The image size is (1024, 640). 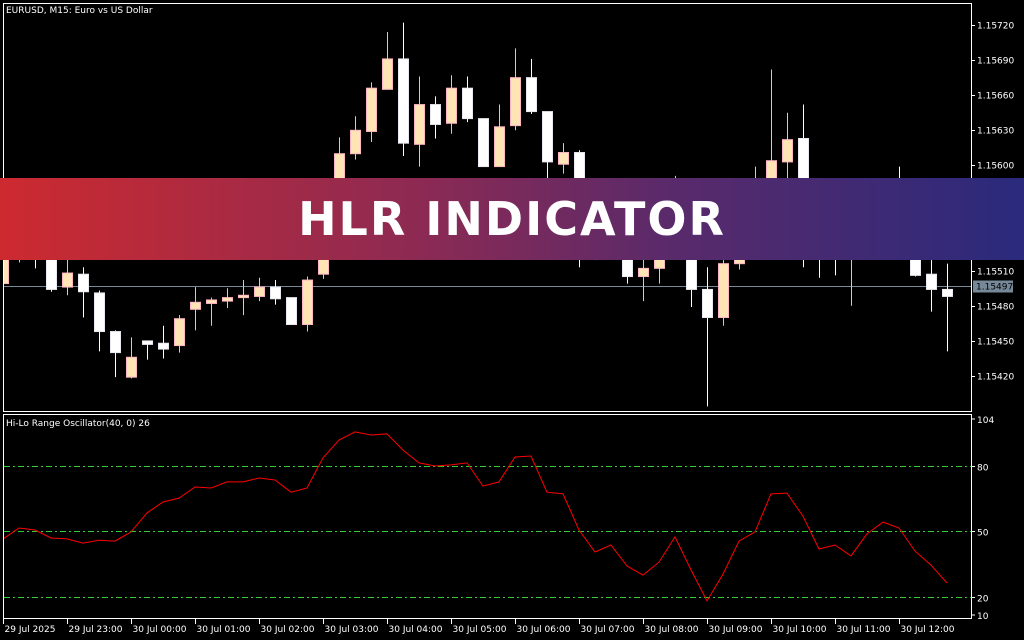 What do you see at coordinates (352, 630) in the screenshot?
I see `time-tick-label: 30 Jul 03:00` at bounding box center [352, 630].